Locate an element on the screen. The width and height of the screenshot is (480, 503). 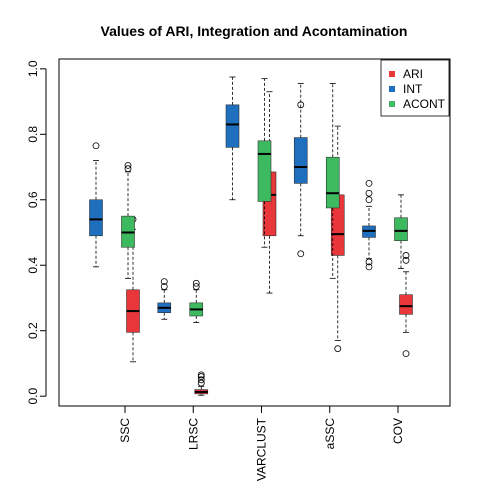
box-acont-assc is located at coordinates (332, 181).